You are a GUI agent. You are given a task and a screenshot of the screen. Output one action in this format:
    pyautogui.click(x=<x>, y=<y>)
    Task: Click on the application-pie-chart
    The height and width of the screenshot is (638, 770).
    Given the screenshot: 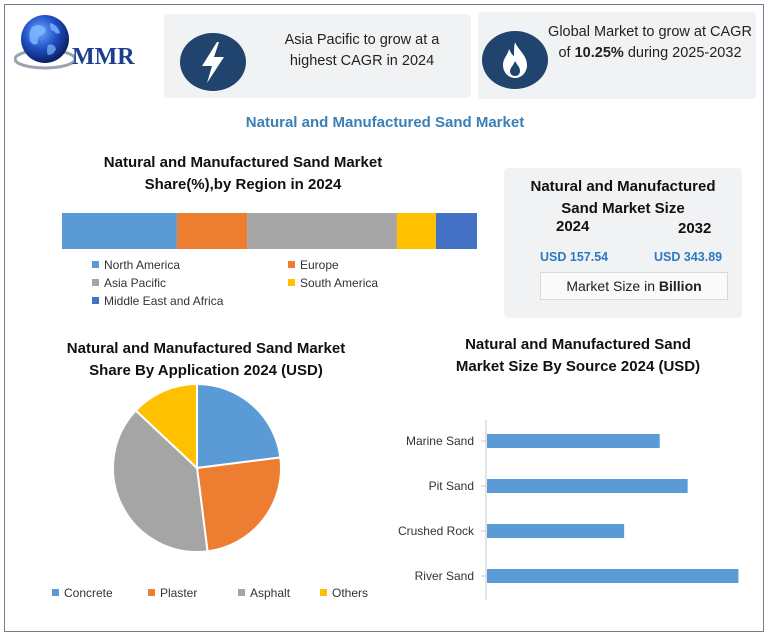 What is the action you would take?
    pyautogui.click(x=197, y=467)
    